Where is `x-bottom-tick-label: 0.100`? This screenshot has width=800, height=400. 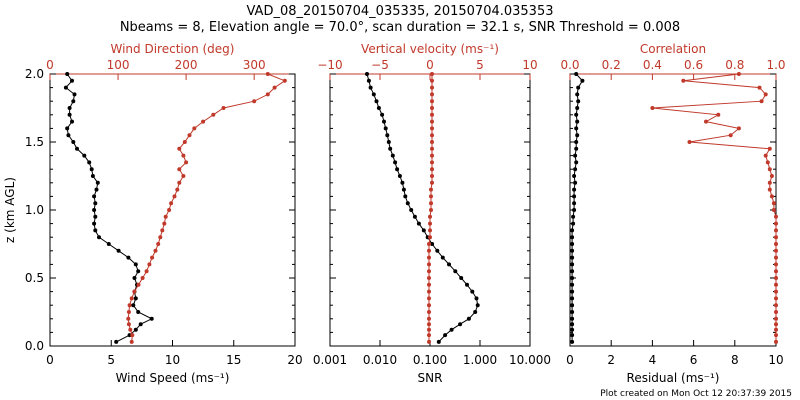
x-bottom-tick-label: 0.100 is located at coordinates (430, 360).